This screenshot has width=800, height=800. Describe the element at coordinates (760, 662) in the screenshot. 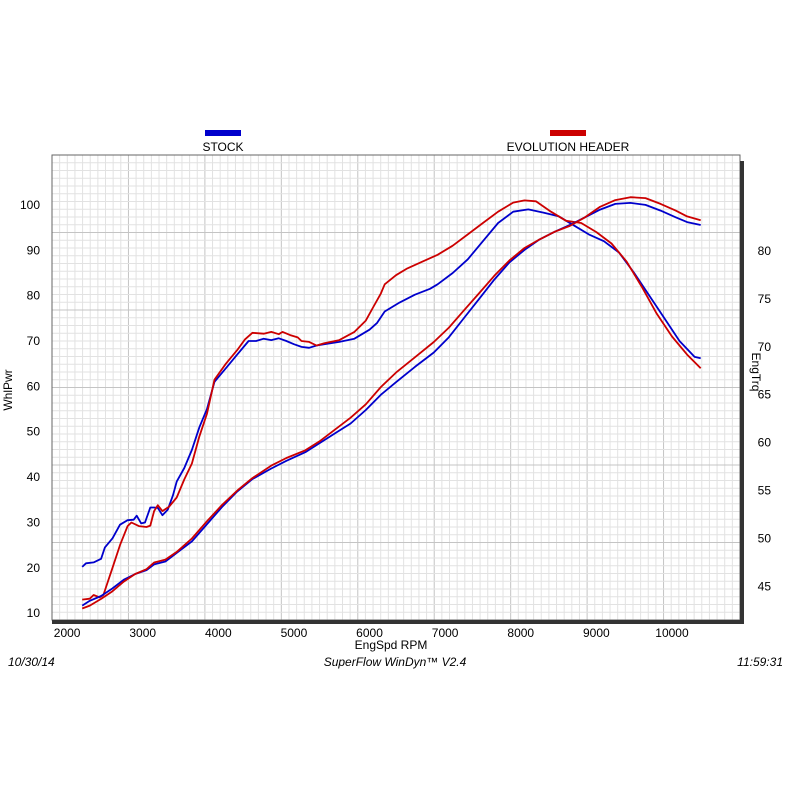

I see `footer-time: 11:59:31` at that location.